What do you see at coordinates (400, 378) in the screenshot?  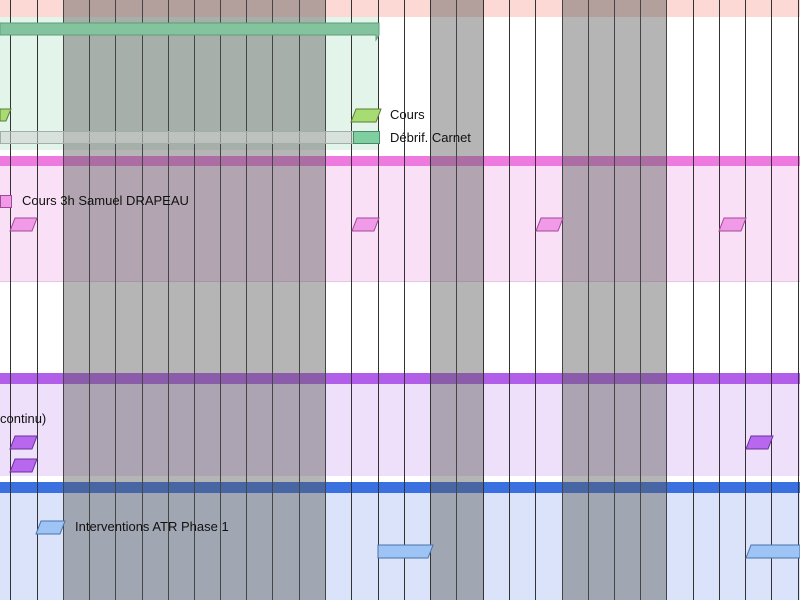 I see `group-separator-purple` at bounding box center [400, 378].